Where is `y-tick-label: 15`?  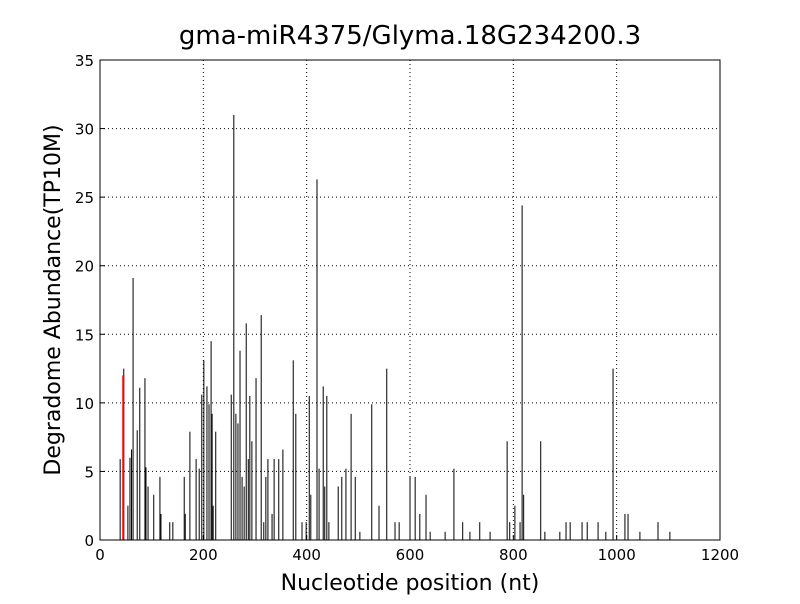 y-tick-label: 15 is located at coordinates (84, 335).